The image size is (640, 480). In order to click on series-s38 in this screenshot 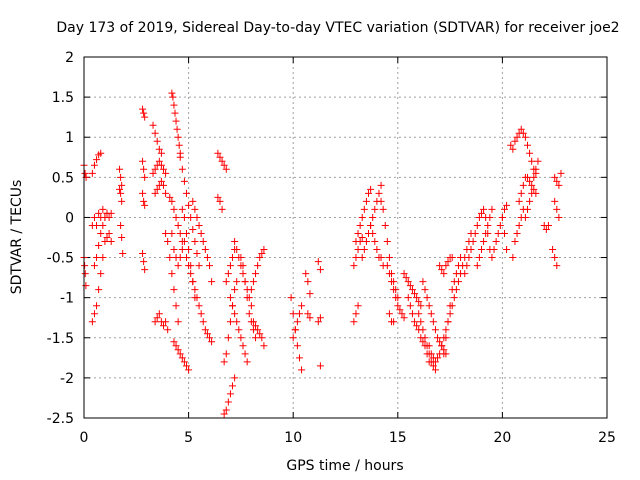, I will do `click(296, 334)`.